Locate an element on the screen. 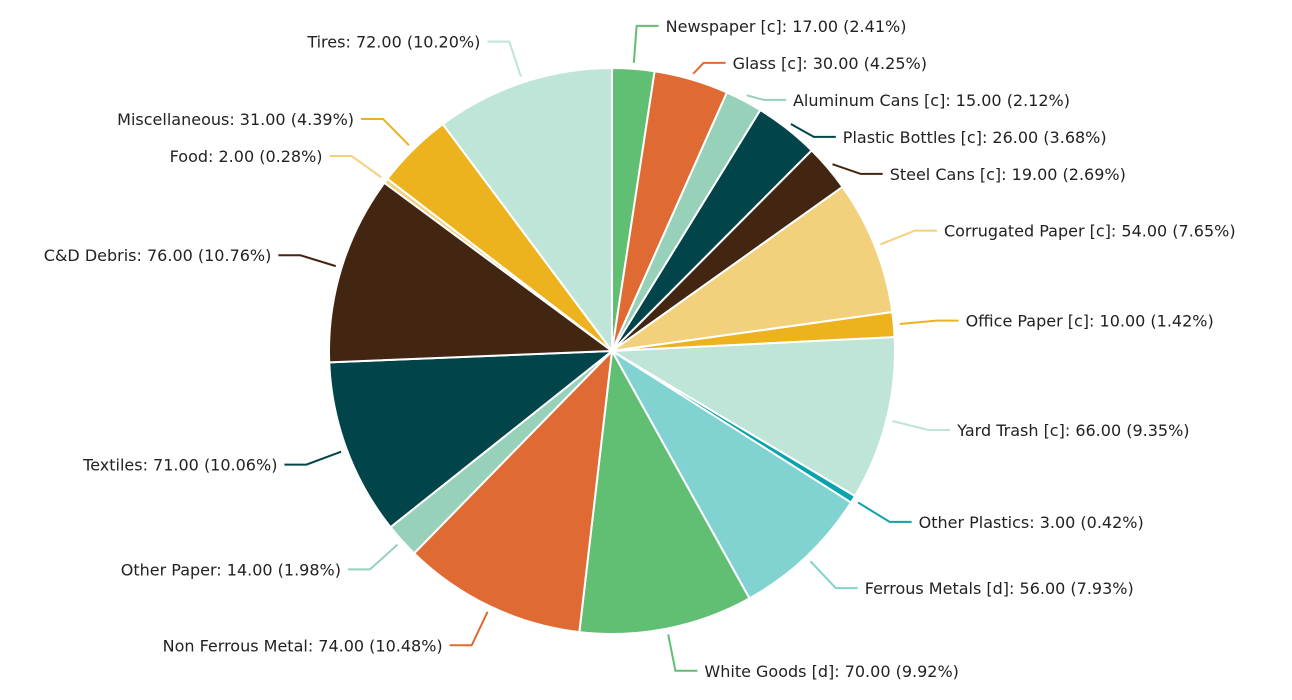 This screenshot has height=700, width=1292. slice-label-yard-trash-c: Yard Trash [c]: 66.00 (9.35%) is located at coordinates (1072, 430).